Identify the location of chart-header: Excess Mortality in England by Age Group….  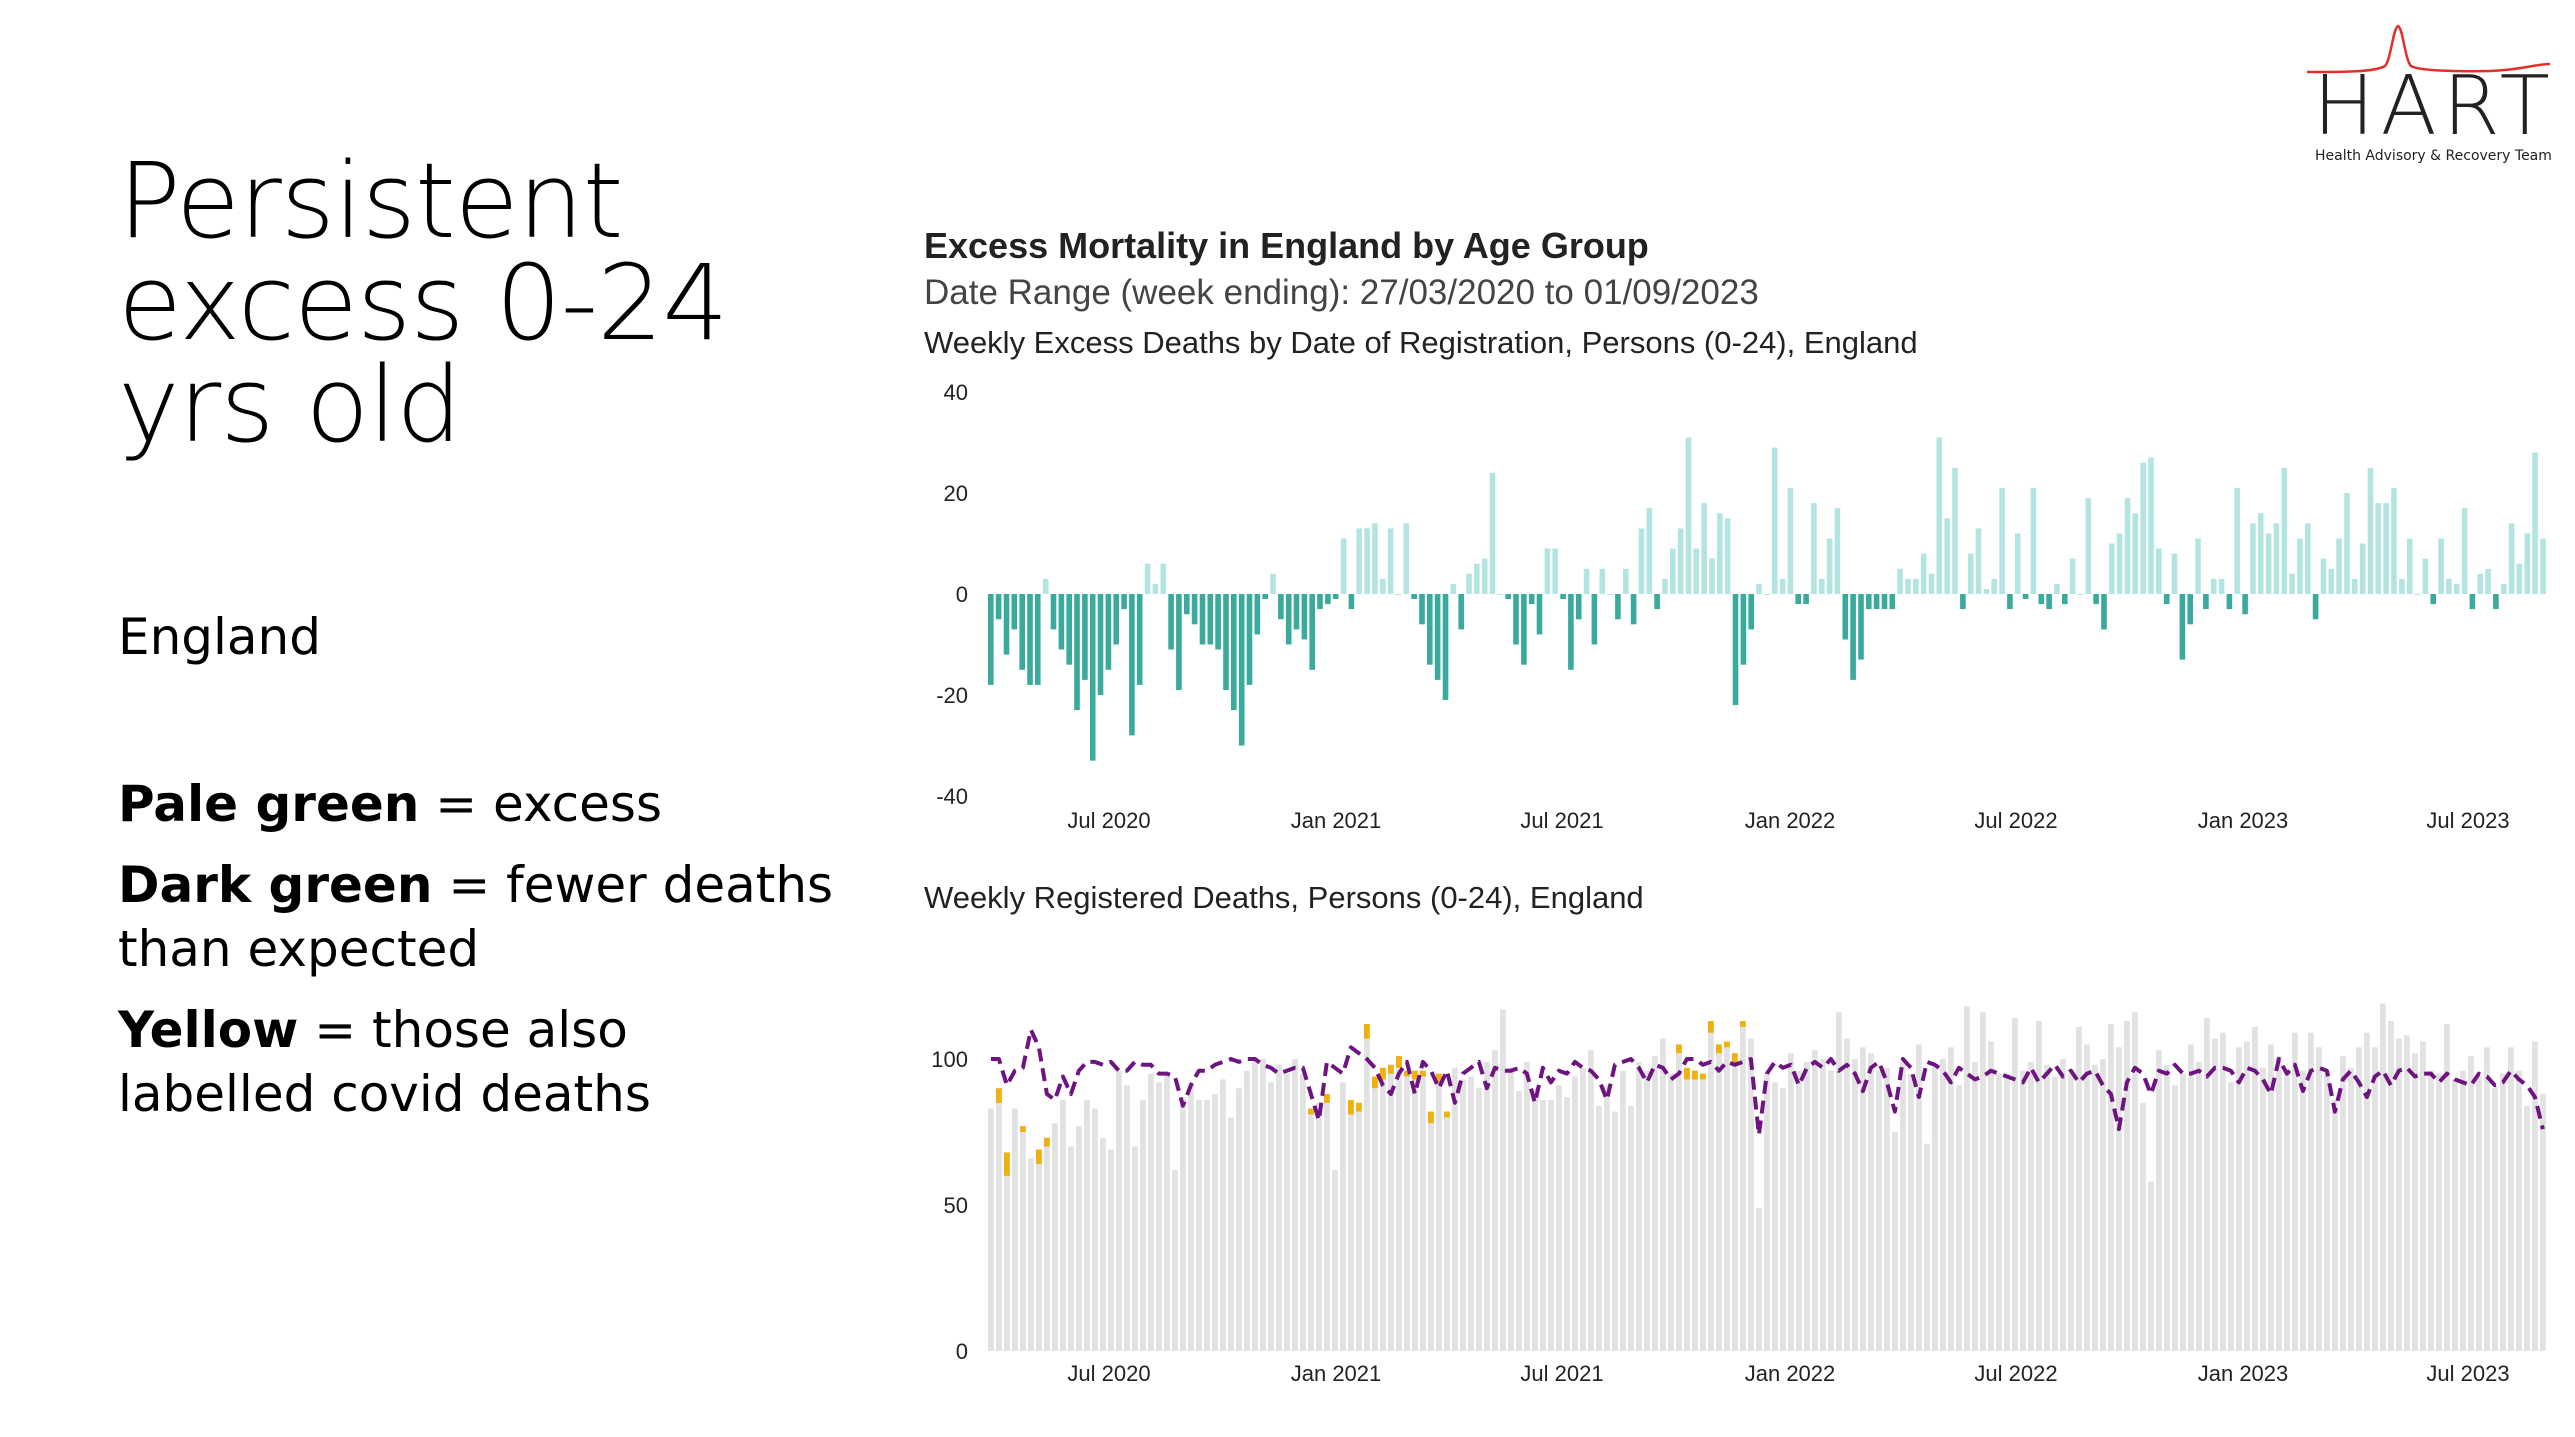
(1341, 269).